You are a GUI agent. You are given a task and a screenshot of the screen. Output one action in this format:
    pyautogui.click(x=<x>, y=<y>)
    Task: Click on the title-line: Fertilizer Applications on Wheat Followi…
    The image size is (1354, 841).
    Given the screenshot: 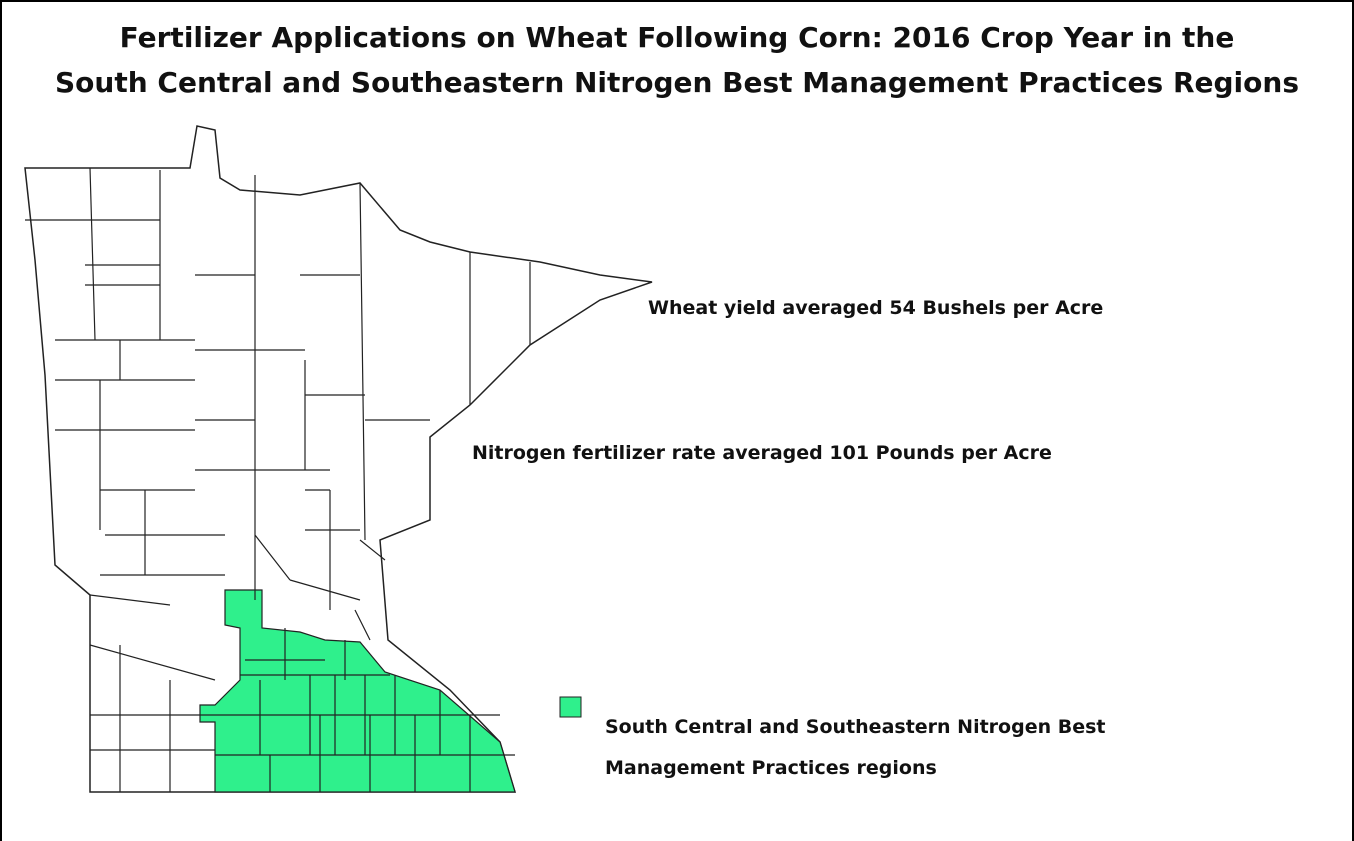 What is the action you would take?
    pyautogui.click(x=677, y=37)
    